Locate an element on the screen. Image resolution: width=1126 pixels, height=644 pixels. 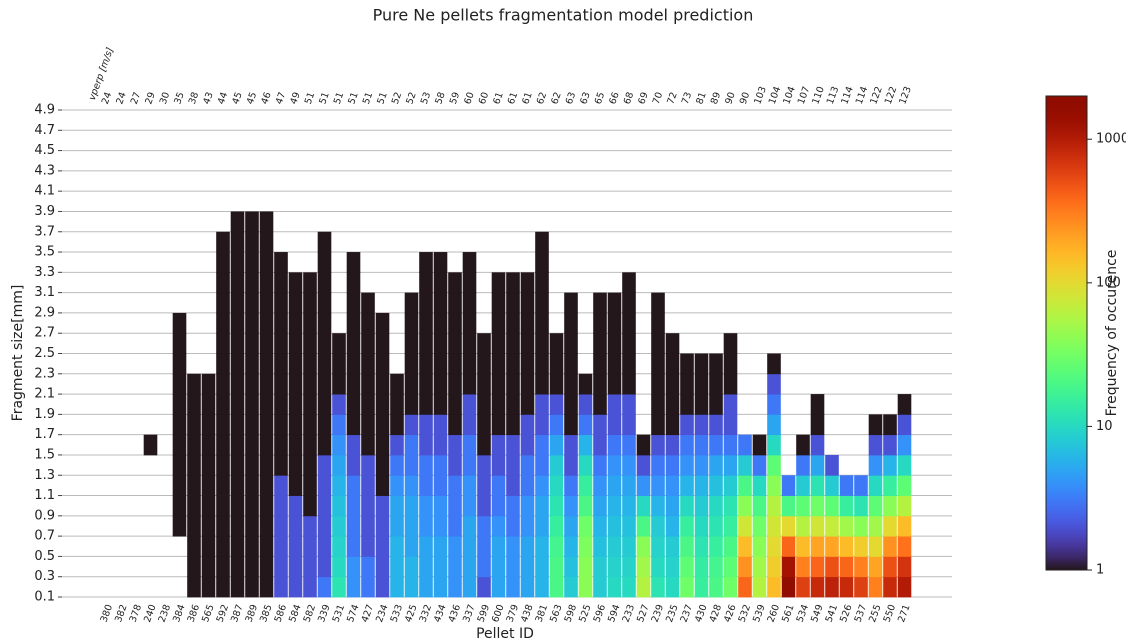
top-tick-label: 65 is located at coordinates (600, 98).